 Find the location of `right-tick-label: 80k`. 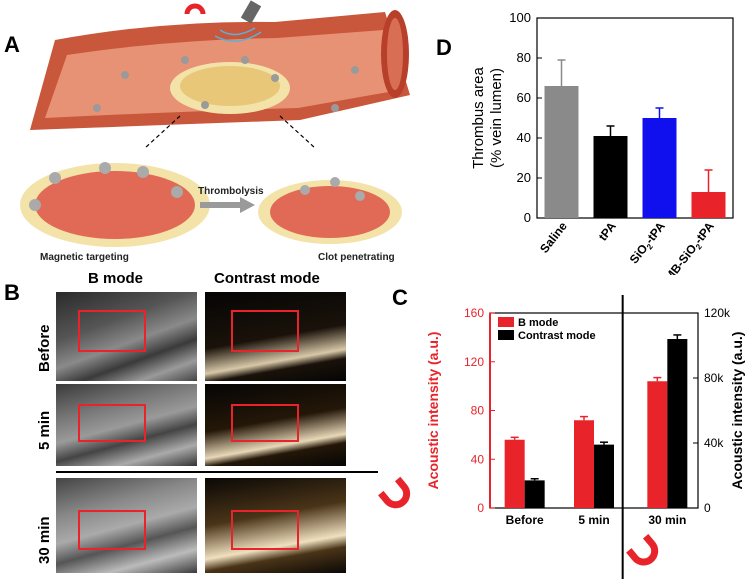

right-tick-label: 80k is located at coordinates (714, 378).